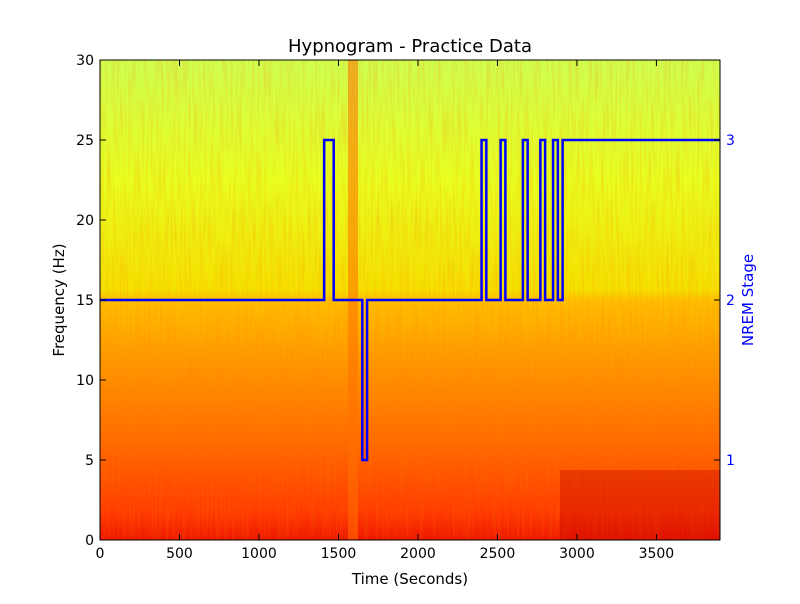 The height and width of the screenshot is (604, 800). What do you see at coordinates (85, 301) in the screenshot?
I see `y-tick-label: 15` at bounding box center [85, 301].